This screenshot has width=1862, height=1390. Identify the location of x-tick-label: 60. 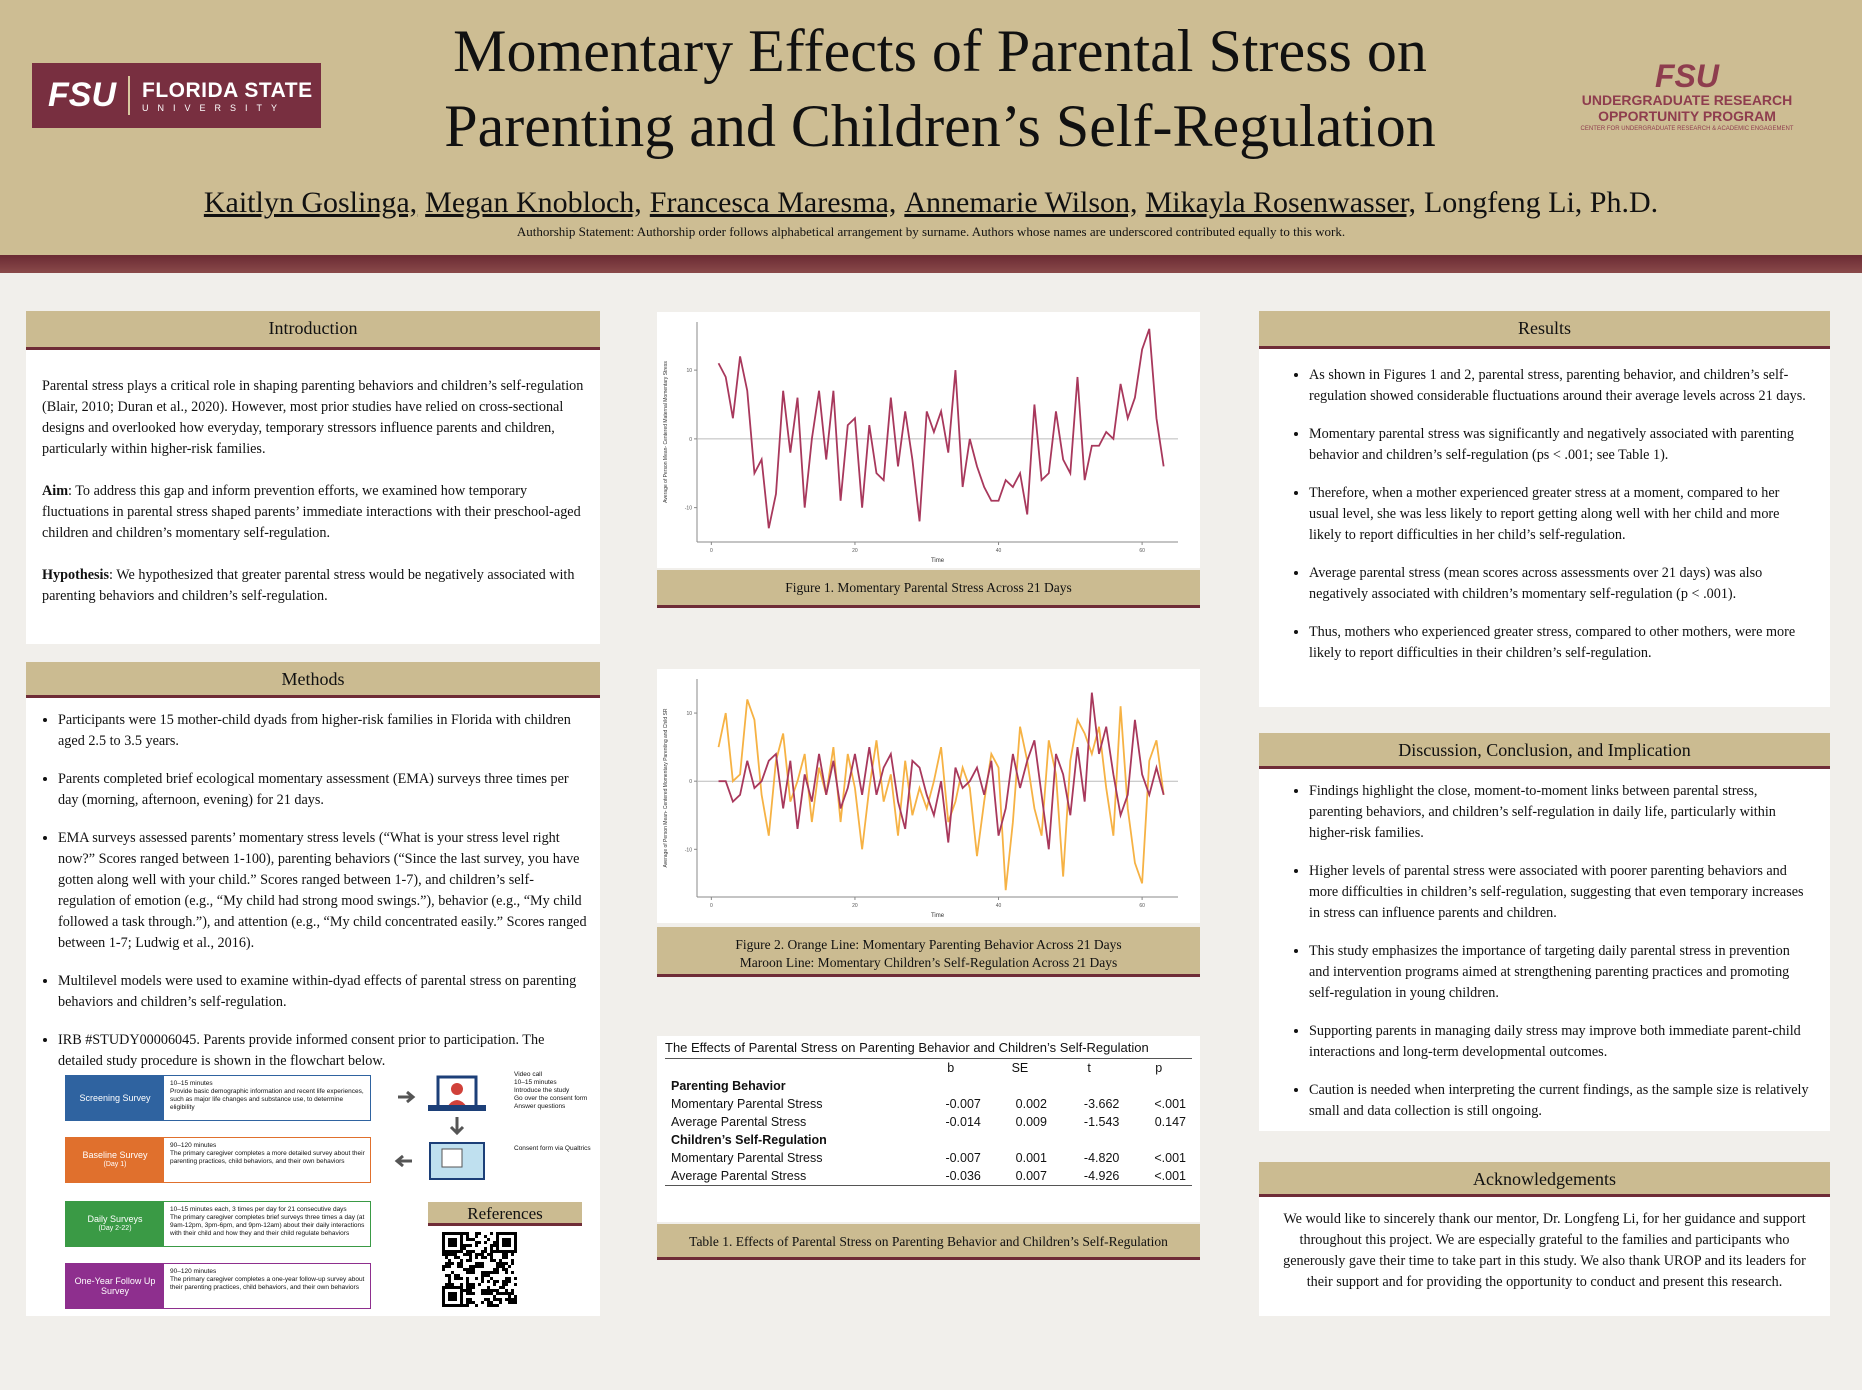
(1142, 551).